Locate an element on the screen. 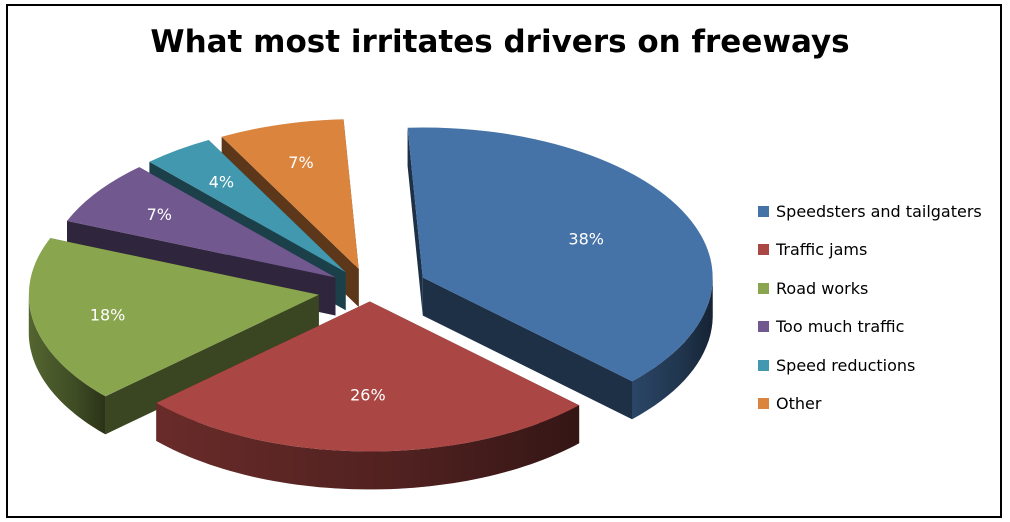  legend-label: Traffic jams is located at coordinates (822, 250).